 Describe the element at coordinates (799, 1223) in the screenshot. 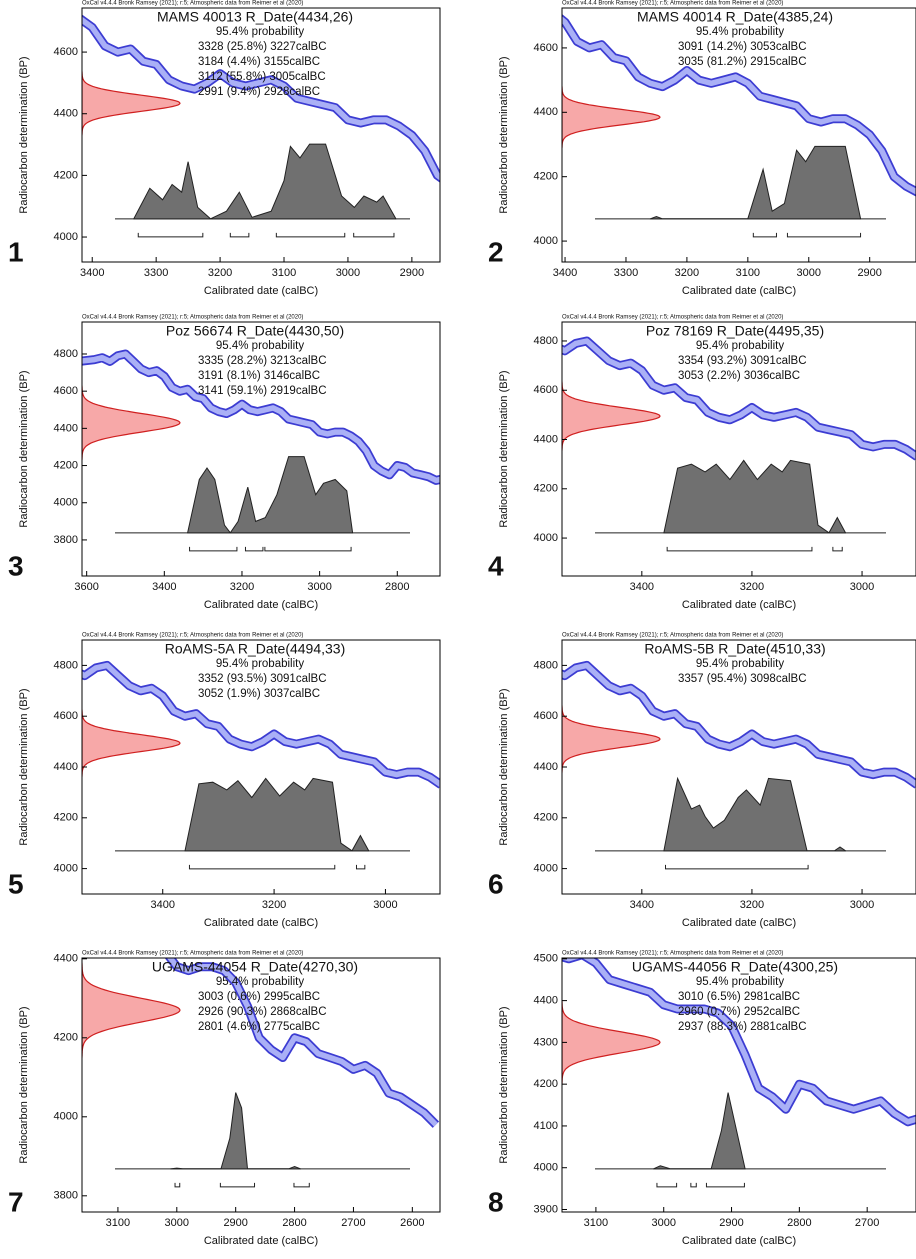

I see `x-tick-label: 2800` at that location.